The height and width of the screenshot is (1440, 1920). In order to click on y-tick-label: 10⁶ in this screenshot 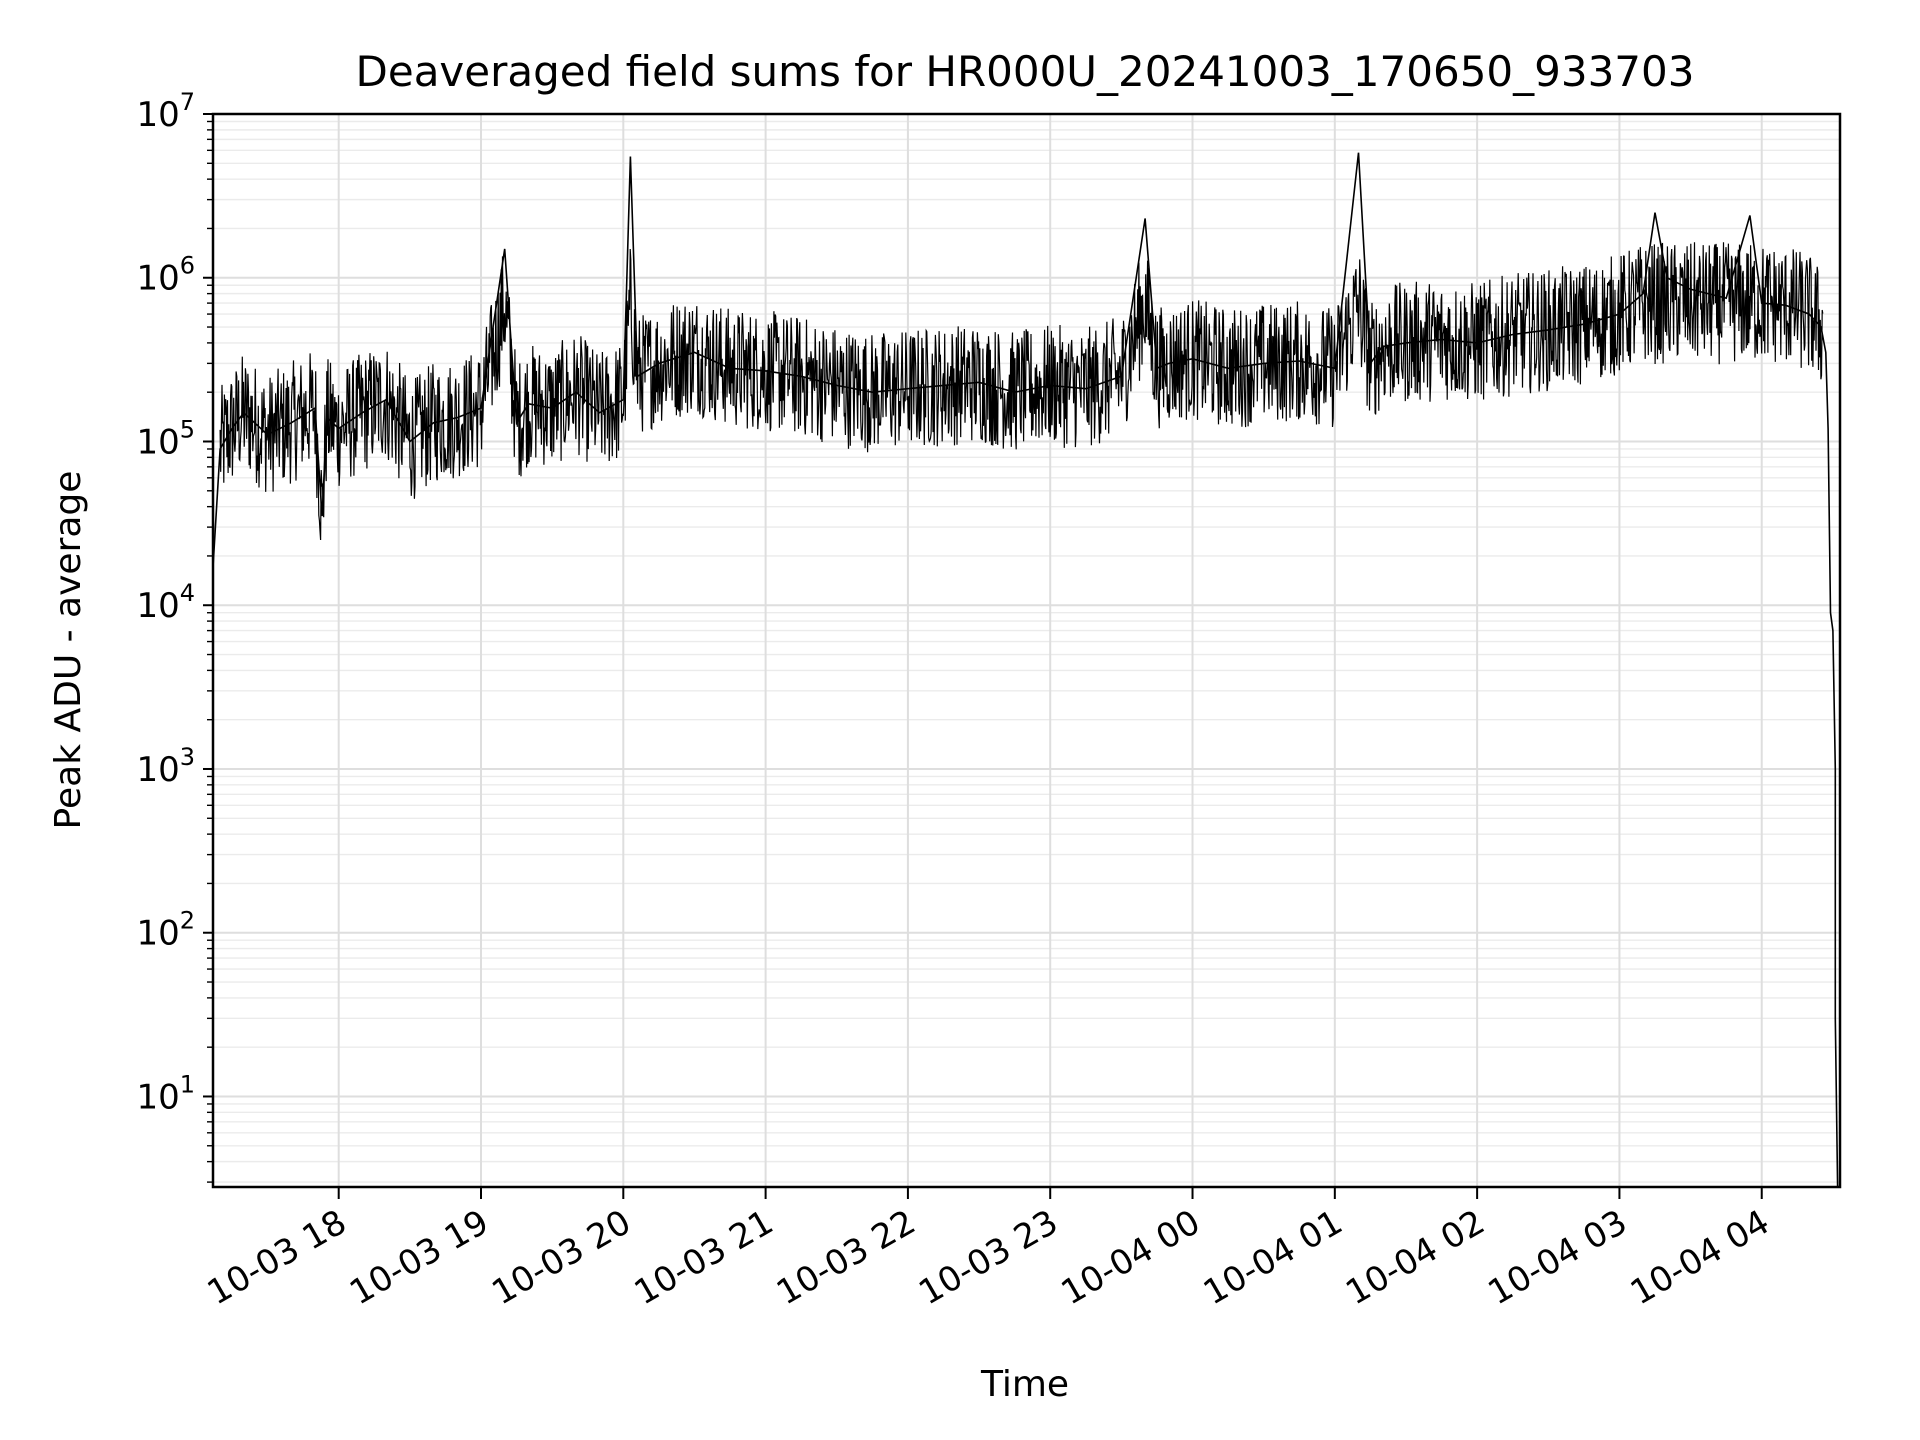, I will do `click(165, 275)`.